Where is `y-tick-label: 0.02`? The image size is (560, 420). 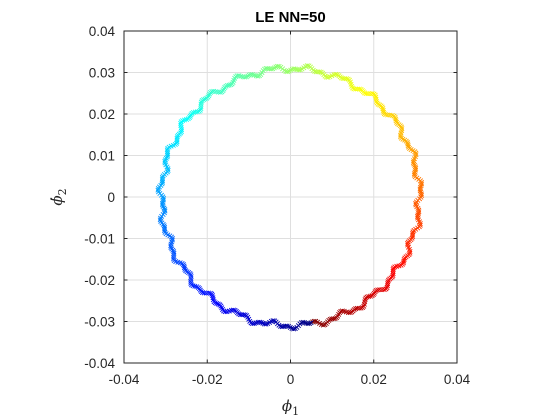
y-tick-label: 0.02 is located at coordinates (102, 114).